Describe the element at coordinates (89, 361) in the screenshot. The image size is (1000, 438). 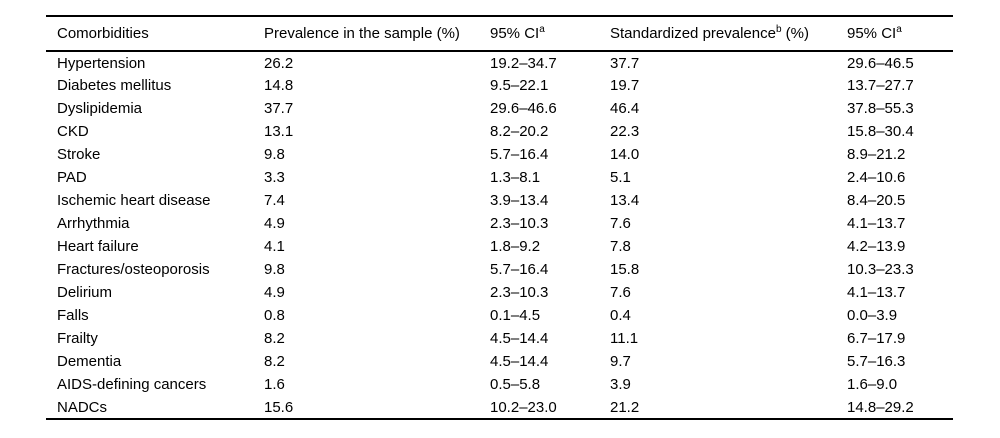
I see `comorbidity-name-cell: Dementia` at that location.